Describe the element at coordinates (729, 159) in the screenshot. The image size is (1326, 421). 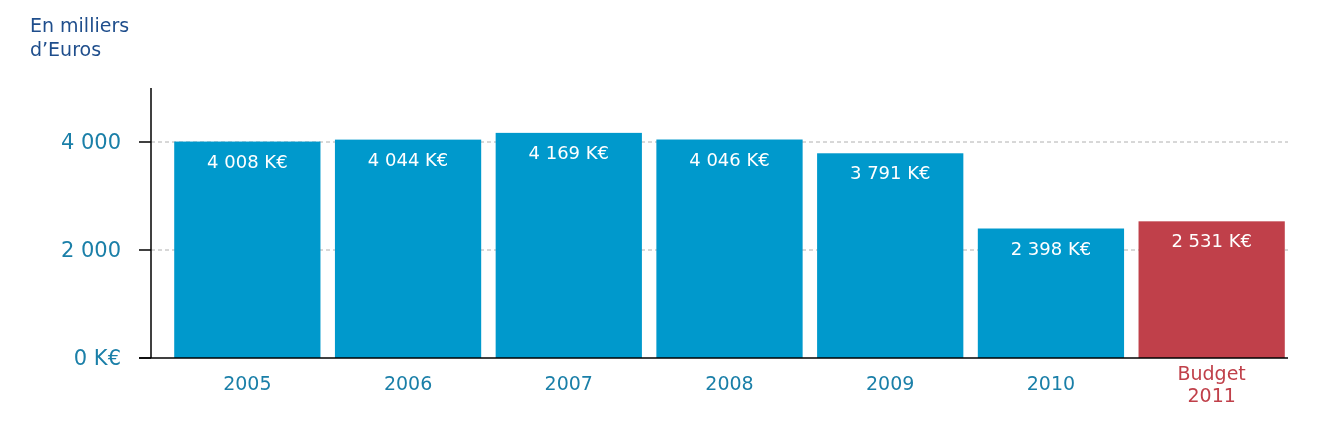
I see `data-label: 4 046 K€` at that location.